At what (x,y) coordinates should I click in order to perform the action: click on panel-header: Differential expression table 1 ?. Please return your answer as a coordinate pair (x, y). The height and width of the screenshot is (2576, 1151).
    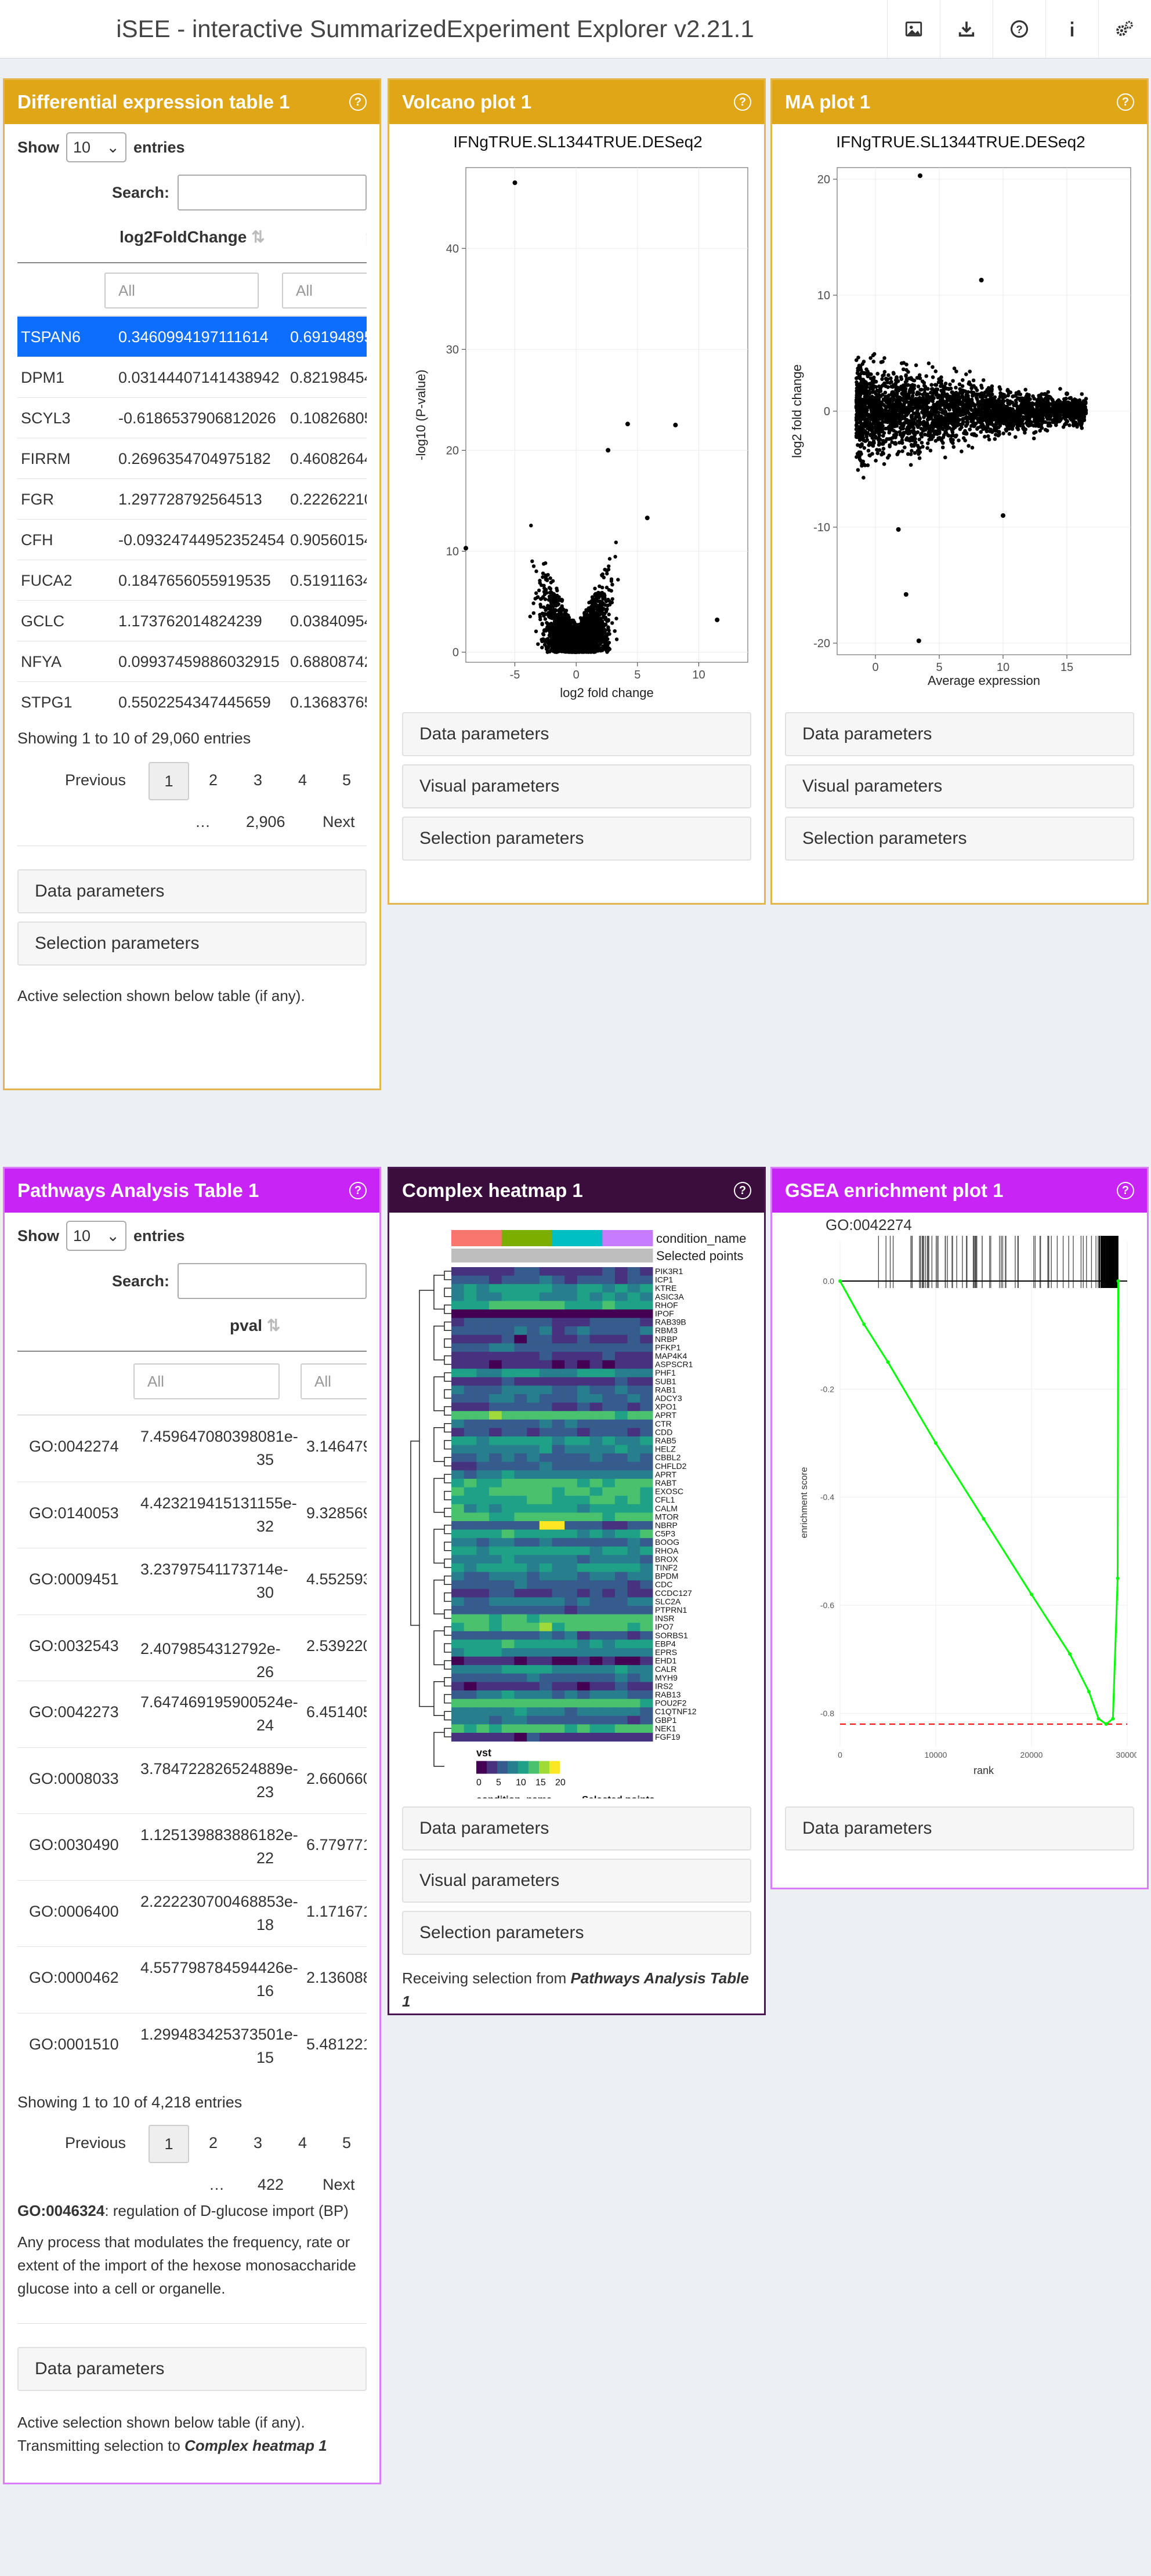
    Looking at the image, I should click on (192, 102).